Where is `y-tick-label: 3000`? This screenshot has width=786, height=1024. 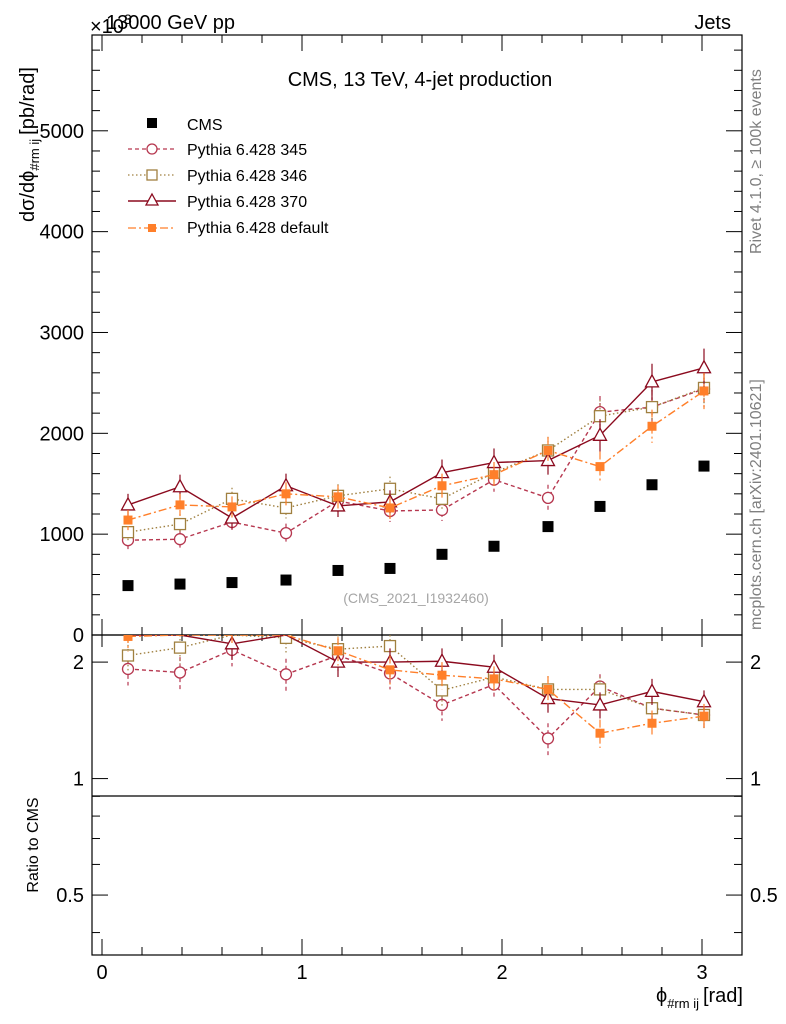
y-tick-label: 3000 is located at coordinates (62, 333).